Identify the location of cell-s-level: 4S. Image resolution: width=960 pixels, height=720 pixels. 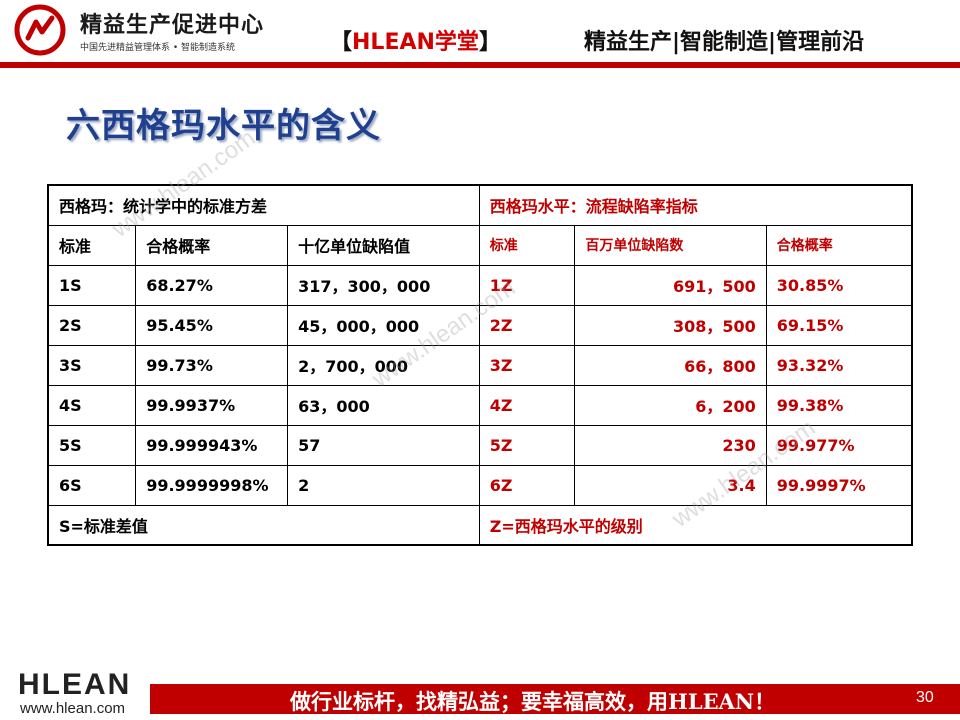
(92, 405).